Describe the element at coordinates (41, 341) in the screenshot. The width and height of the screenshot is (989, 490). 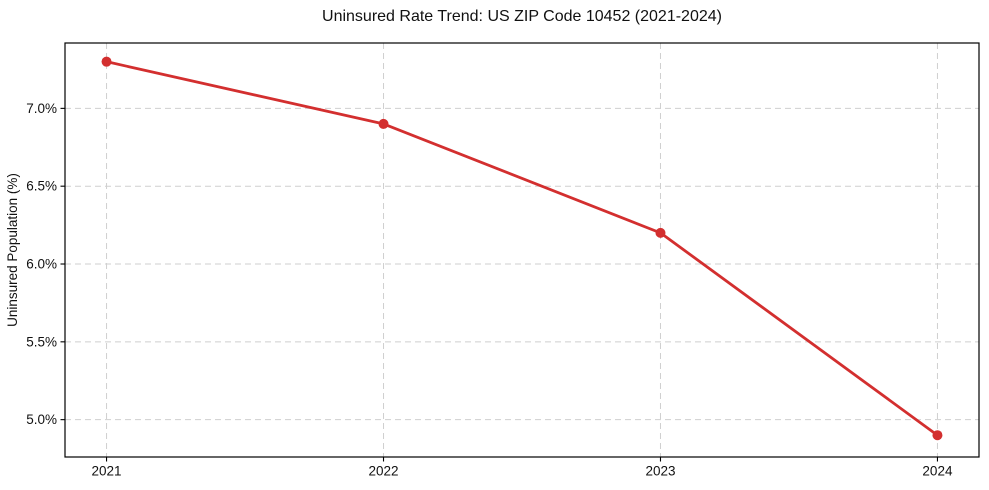
I see `y-tick-label: 5.5%` at that location.